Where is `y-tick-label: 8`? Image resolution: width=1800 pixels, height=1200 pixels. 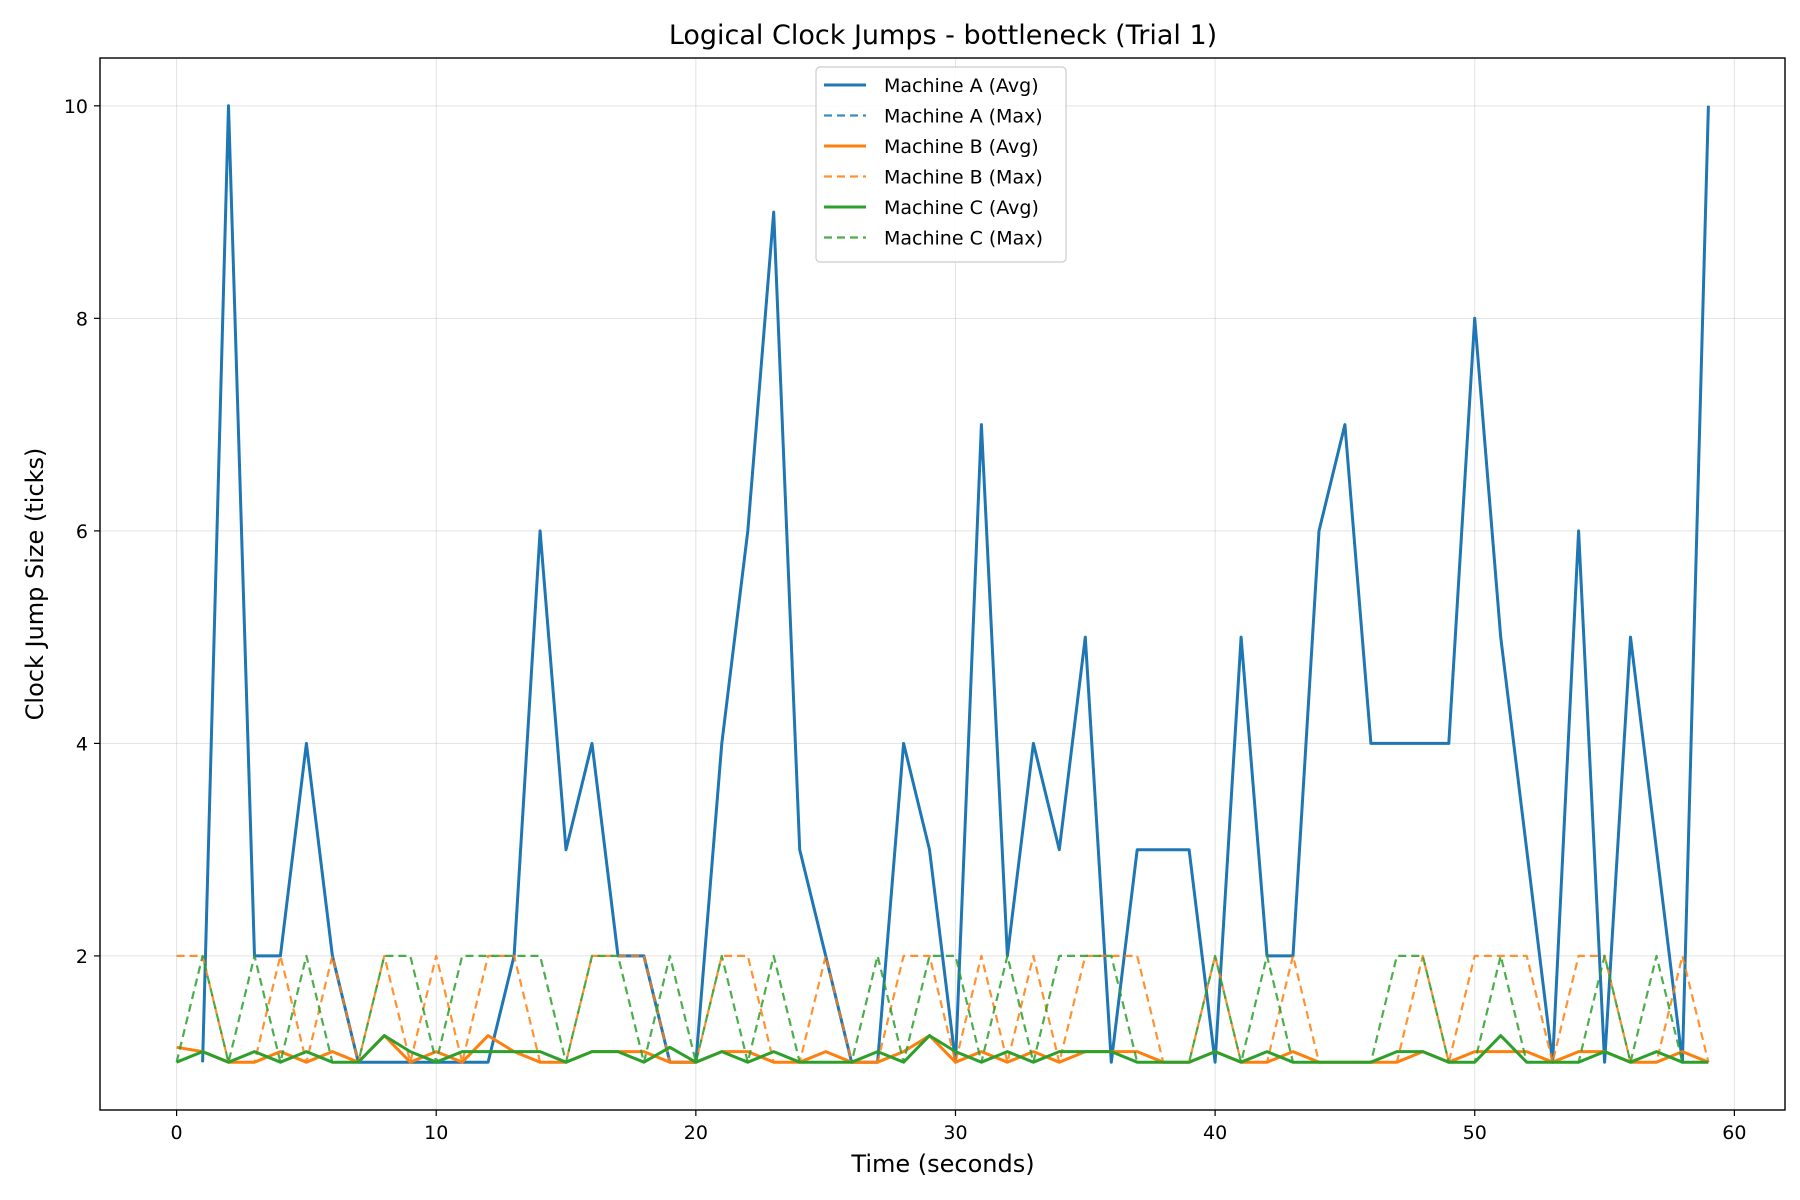
y-tick-label: 8 is located at coordinates (82, 319).